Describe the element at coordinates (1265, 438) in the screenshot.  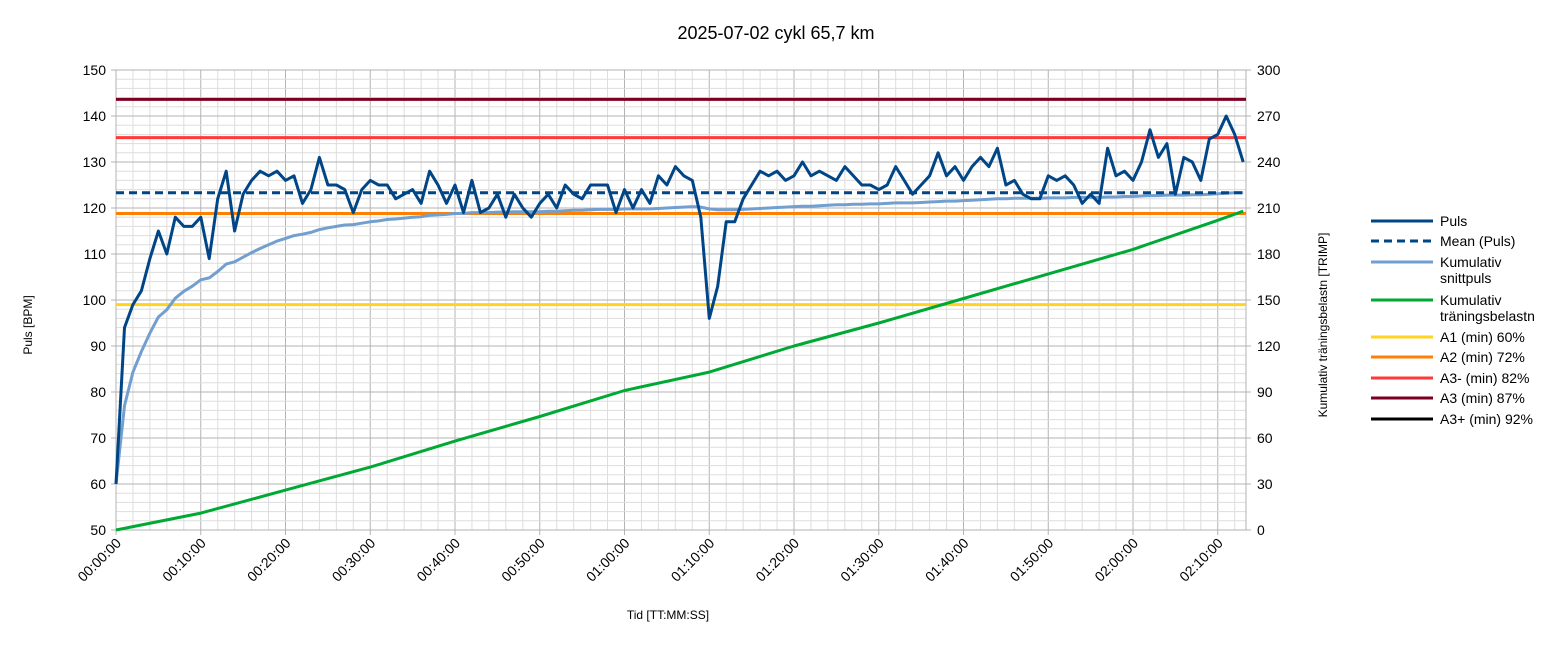
I see `y2-tick-label: 60` at that location.